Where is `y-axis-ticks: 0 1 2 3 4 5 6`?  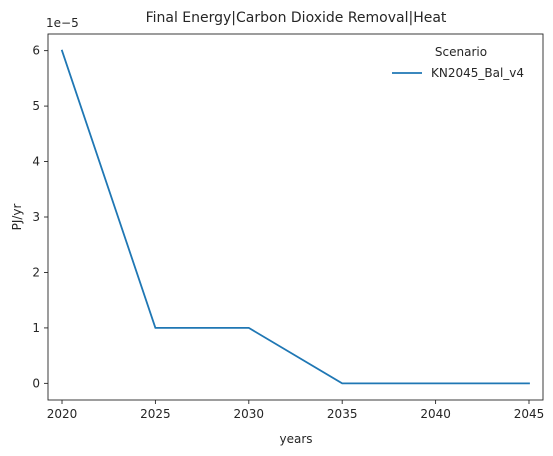
y-axis-ticks: 0 1 2 3 4 5 6 is located at coordinates (40, 217).